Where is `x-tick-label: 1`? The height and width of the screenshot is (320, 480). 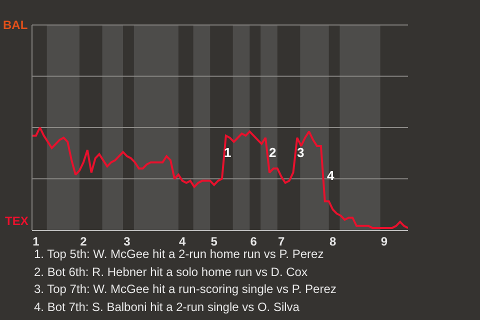 x-tick-label: 1 is located at coordinates (36, 241).